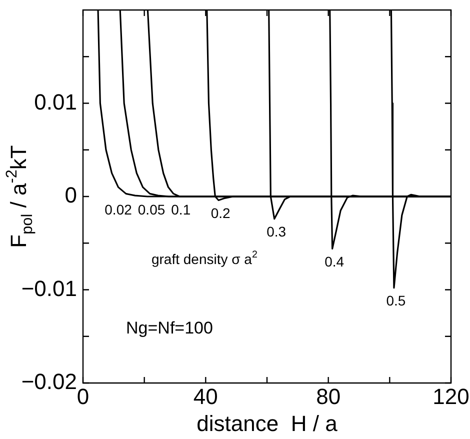 This screenshot has width=470, height=439. Describe the element at coordinates (205, 397) in the screenshot. I see `x-tick-label: 40` at that location.